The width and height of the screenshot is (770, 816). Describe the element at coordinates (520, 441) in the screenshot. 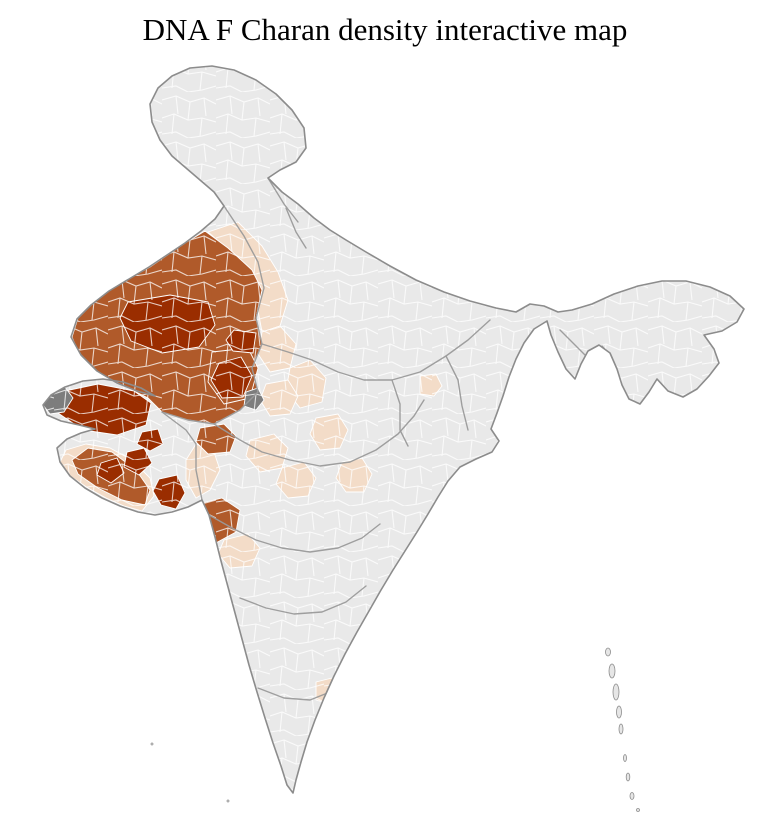

I see `district-region-no-data` at that location.